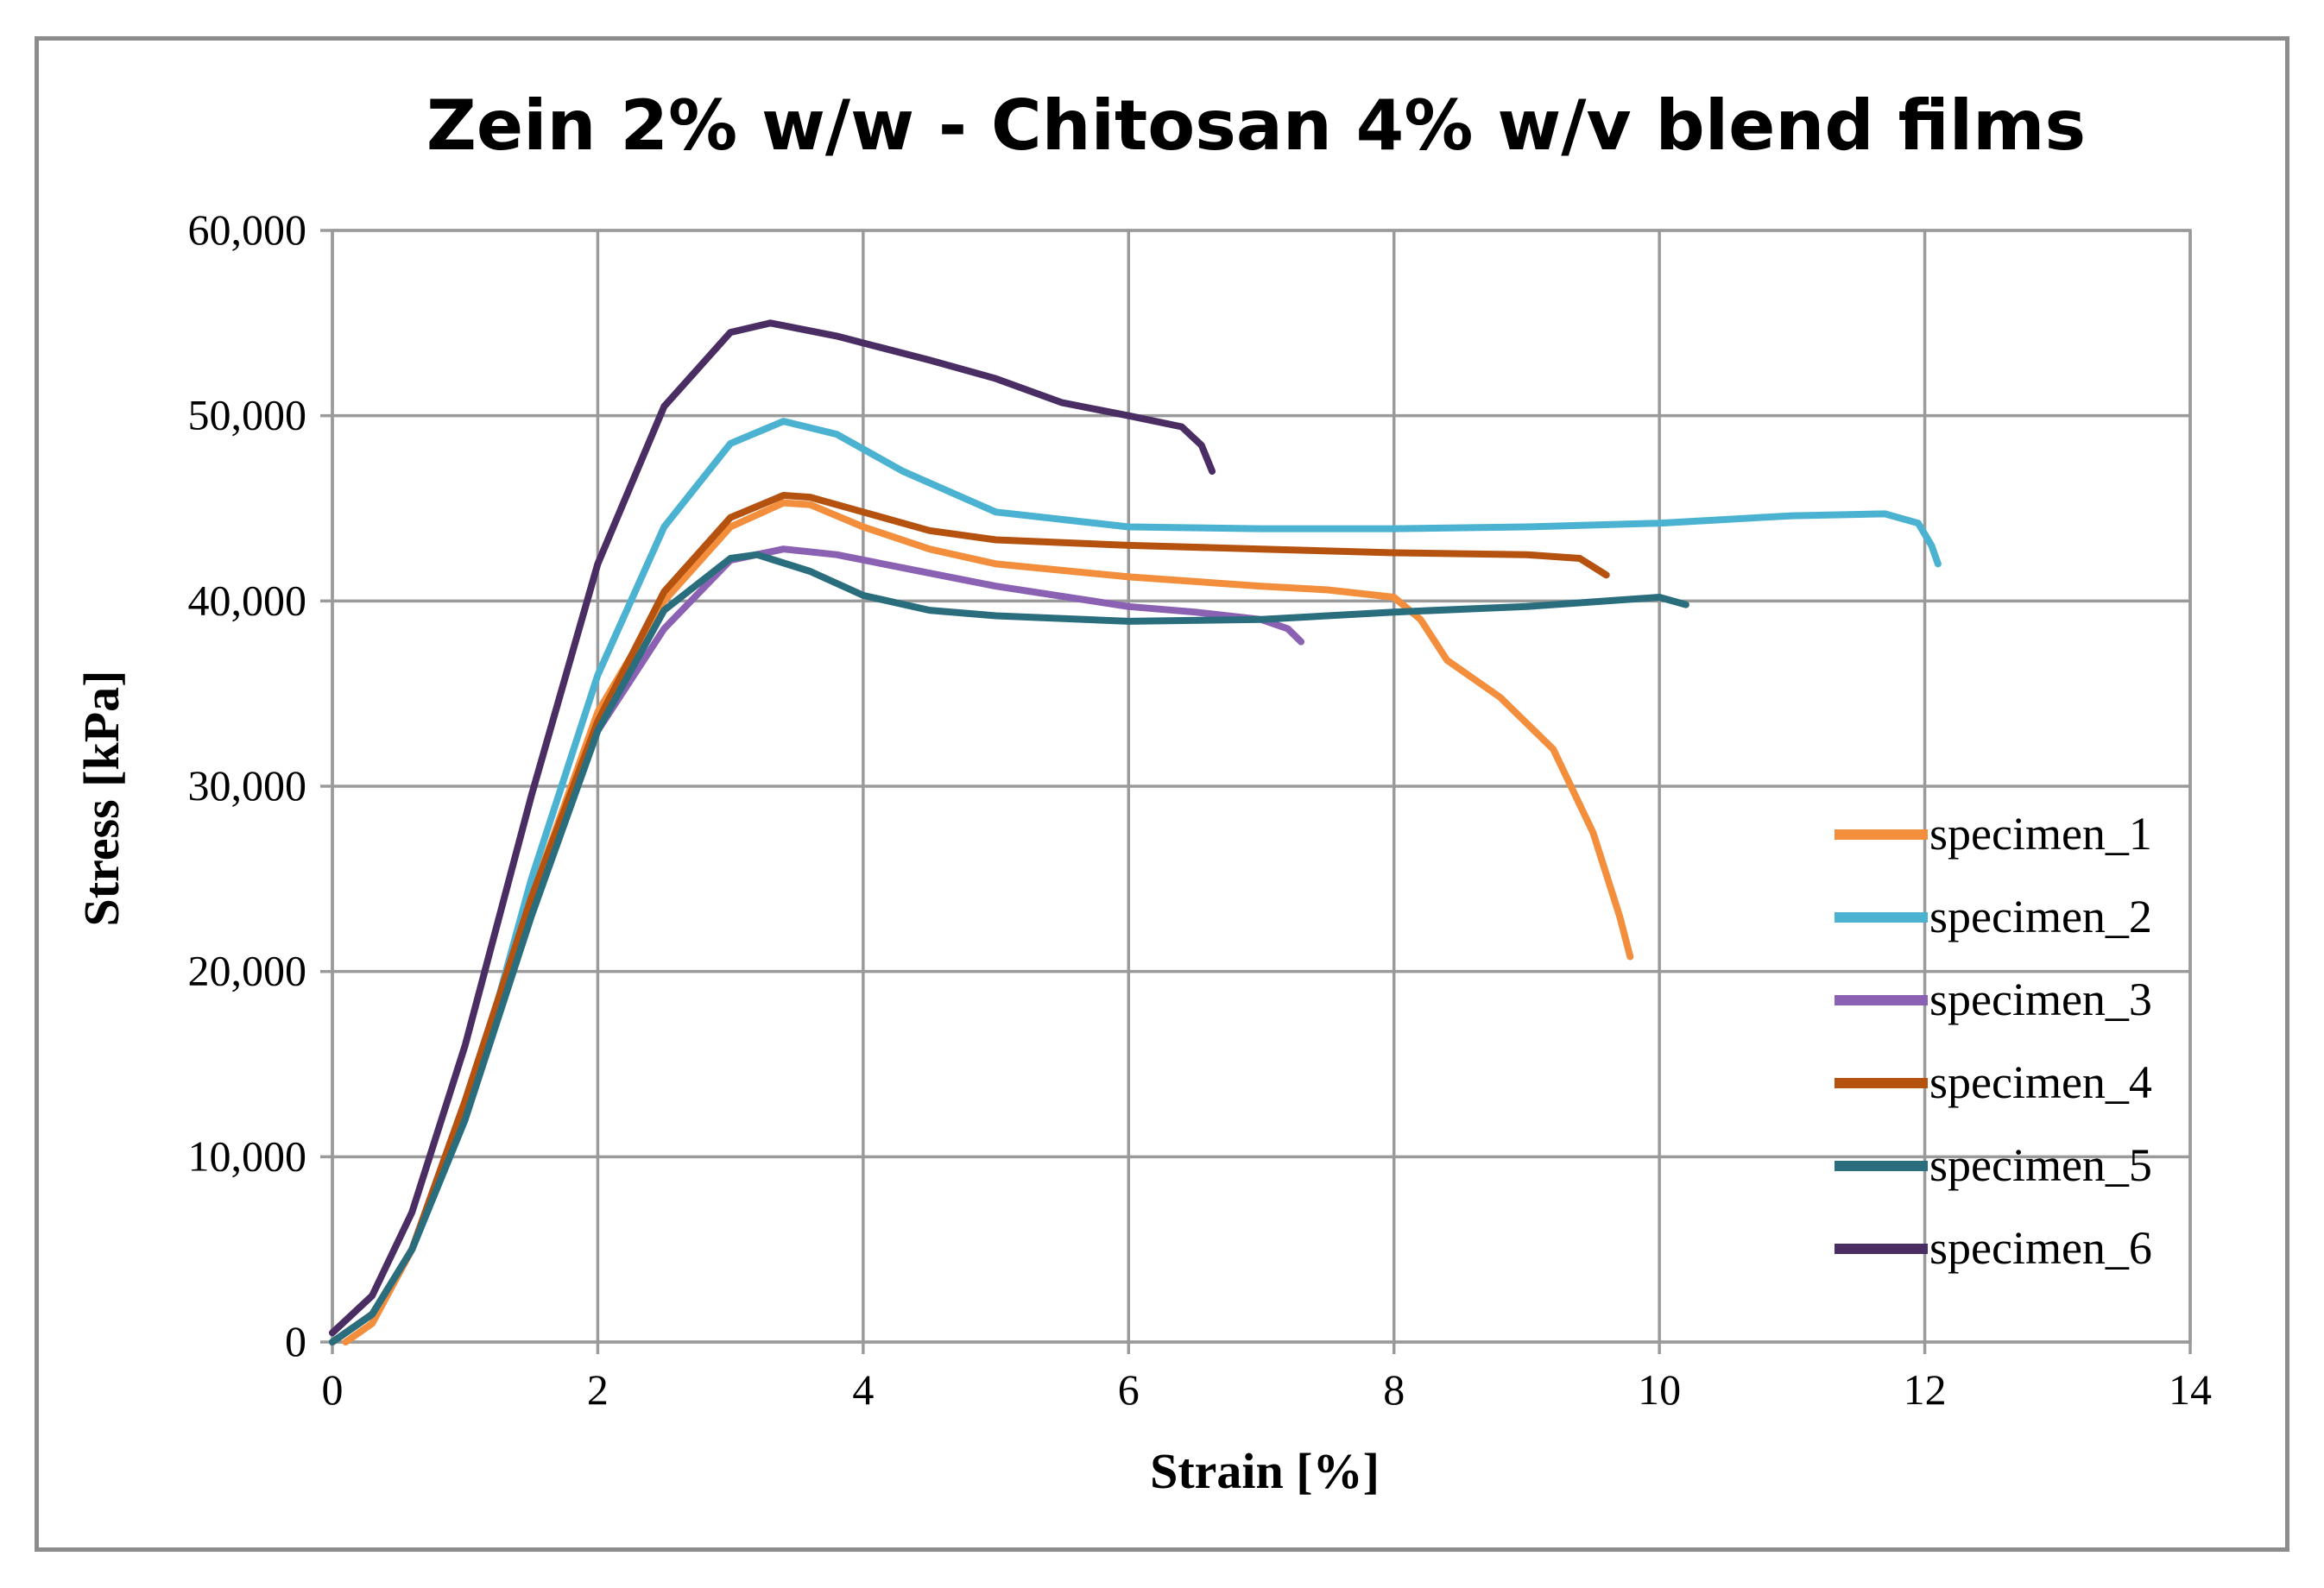  Describe the element at coordinates (247, 786) in the screenshot. I see `y-tick-label: 30,000` at that location.